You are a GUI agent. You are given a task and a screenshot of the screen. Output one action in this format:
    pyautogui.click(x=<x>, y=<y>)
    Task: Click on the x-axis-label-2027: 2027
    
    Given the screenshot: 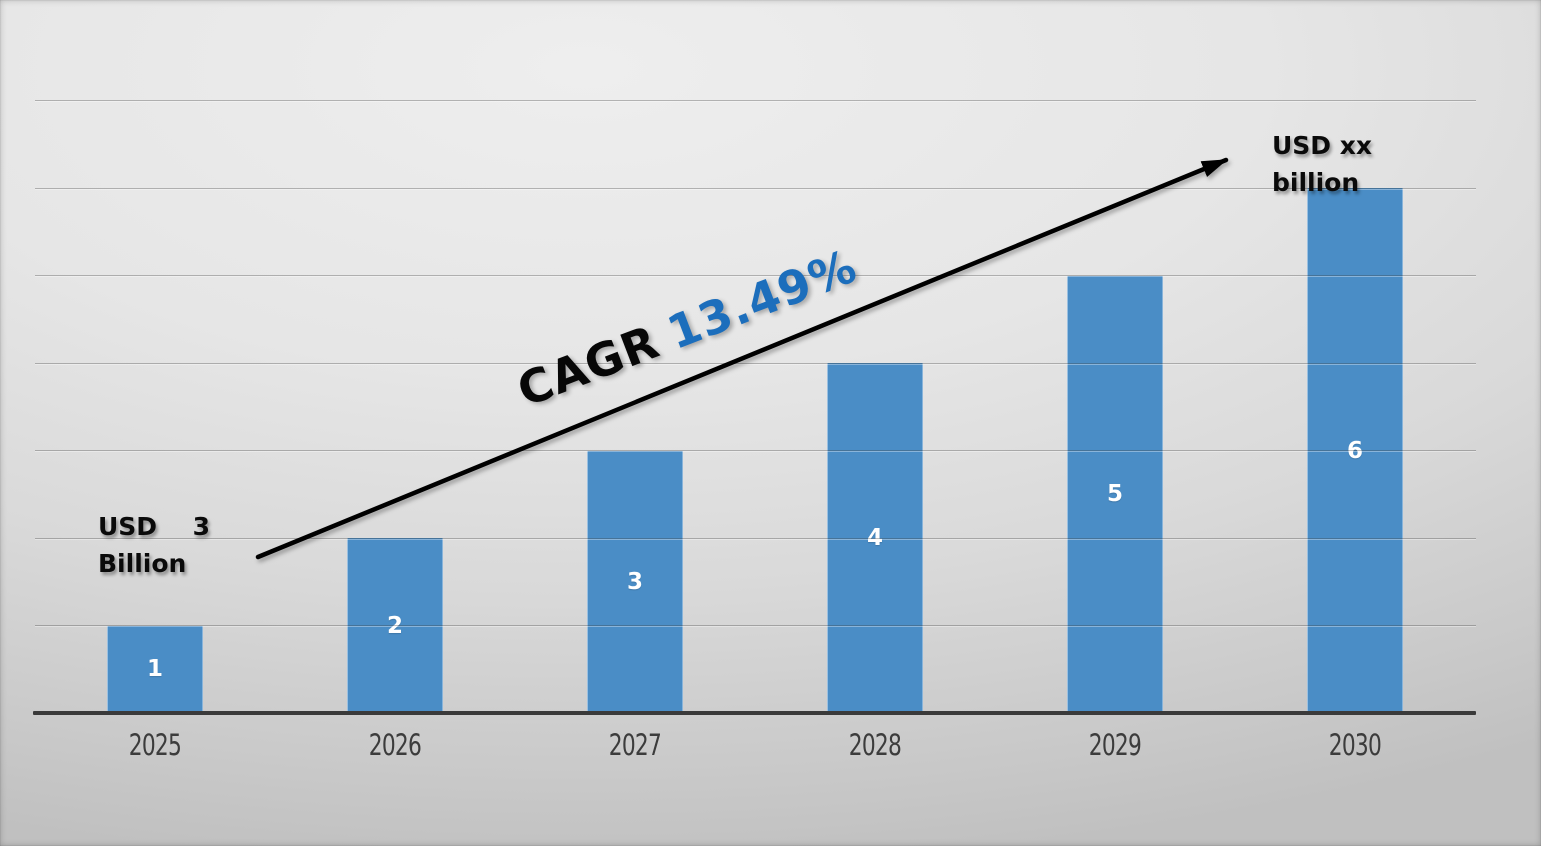 What is the action you would take?
    pyautogui.click(x=635, y=745)
    